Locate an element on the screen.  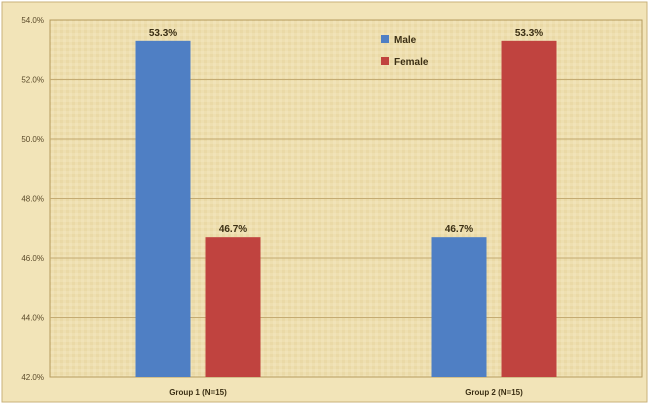
y-tick-label: 50.0% is located at coordinates (32, 139).